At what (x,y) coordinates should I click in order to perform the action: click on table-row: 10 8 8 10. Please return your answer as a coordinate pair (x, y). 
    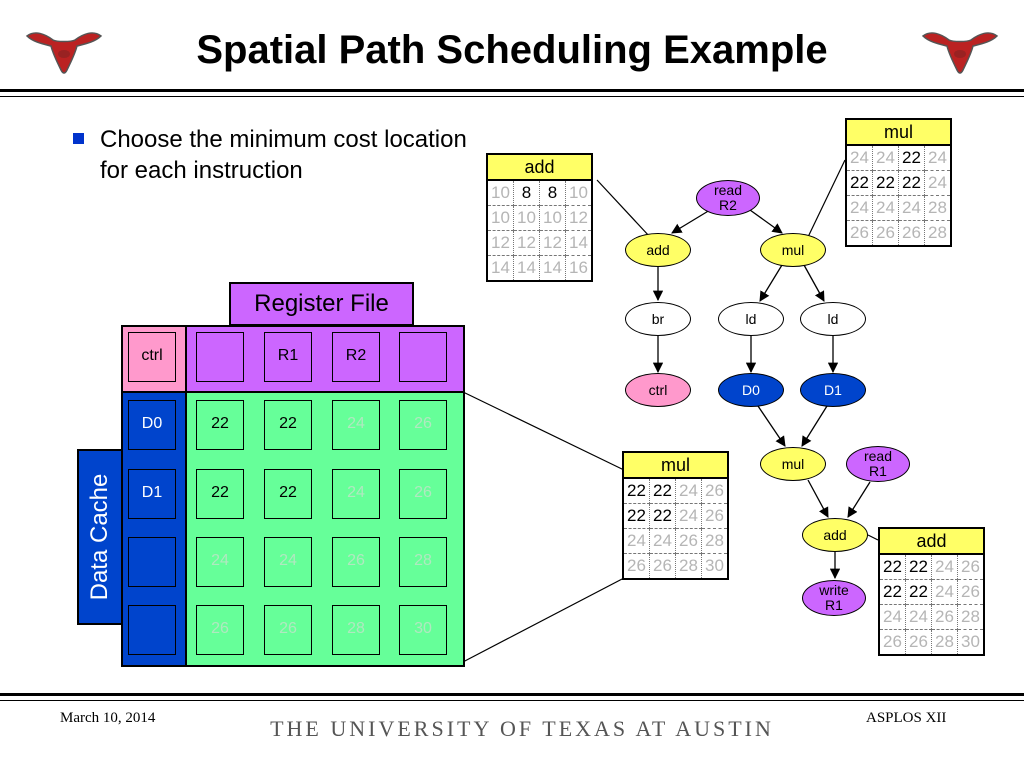
    Looking at the image, I should click on (539, 192).